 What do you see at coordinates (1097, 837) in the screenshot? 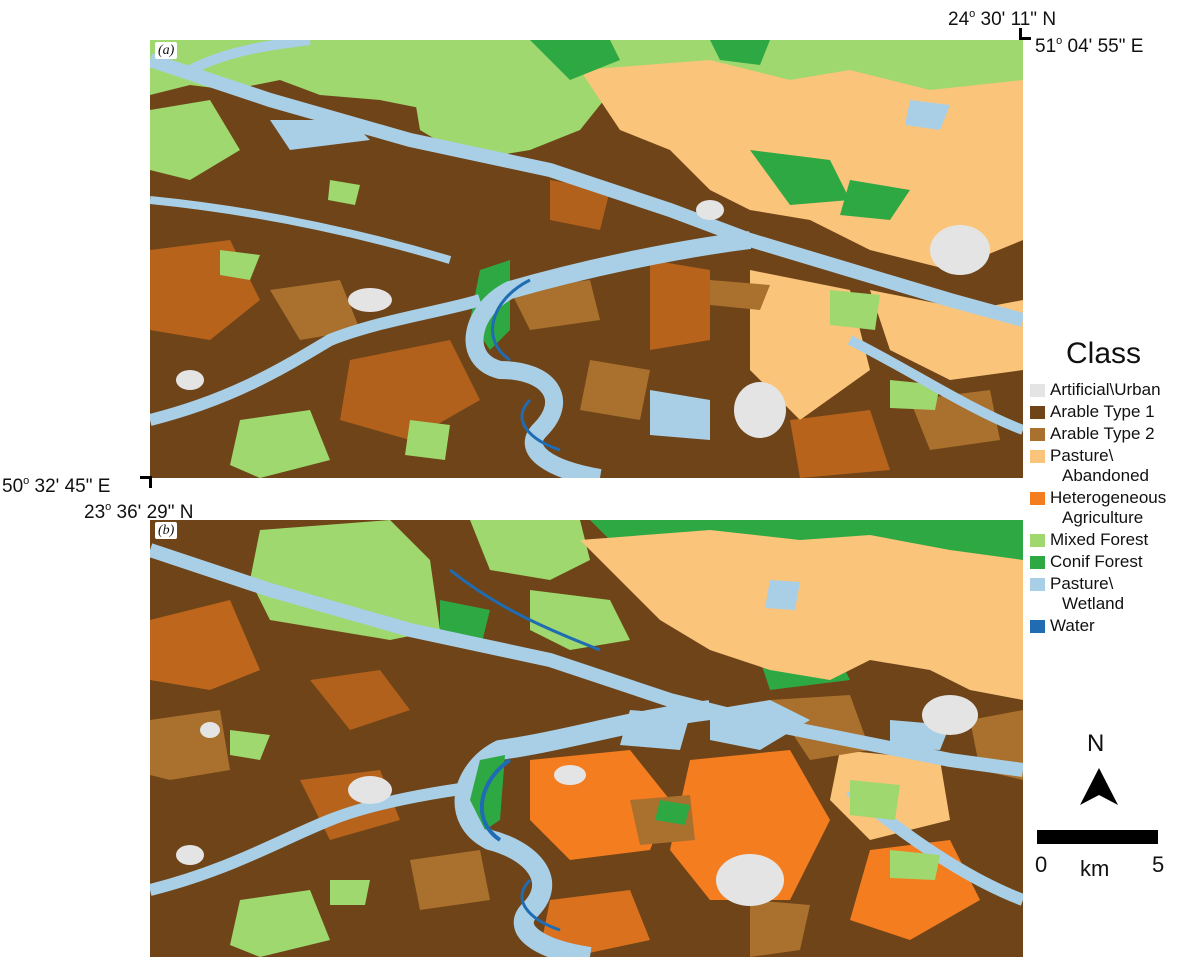
I see `scale-bar` at bounding box center [1097, 837].